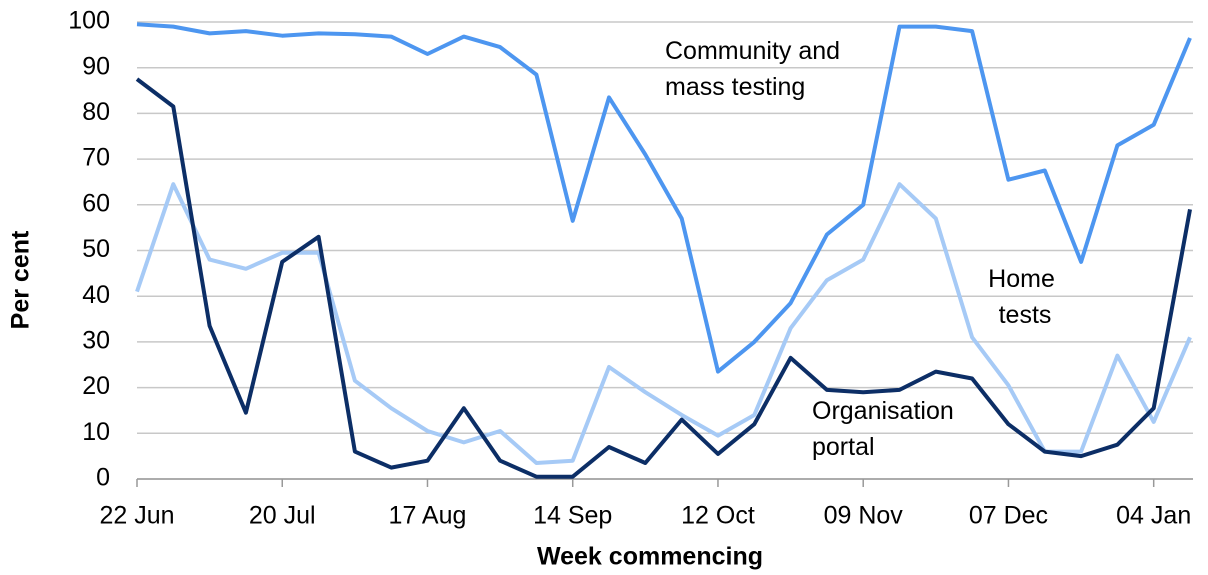 This screenshot has width=1208, height=575. What do you see at coordinates (735, 87) in the screenshot?
I see `label-line: mass testing` at bounding box center [735, 87].